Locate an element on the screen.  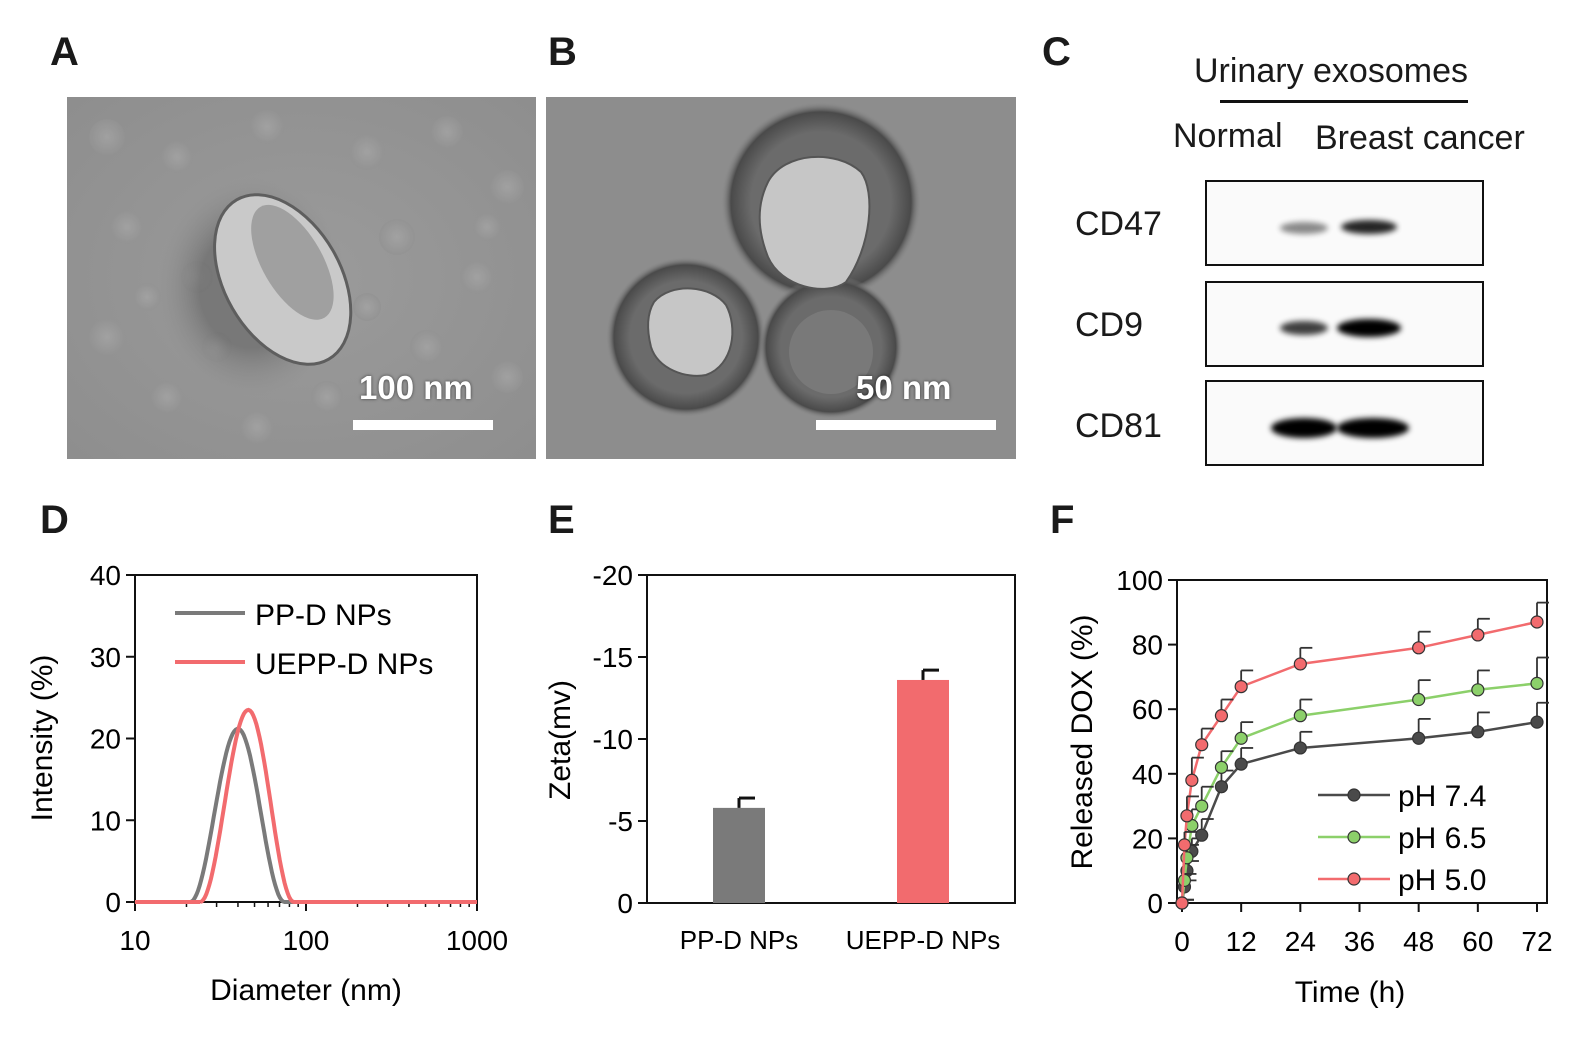
scale-bar-a is located at coordinates (423, 425).